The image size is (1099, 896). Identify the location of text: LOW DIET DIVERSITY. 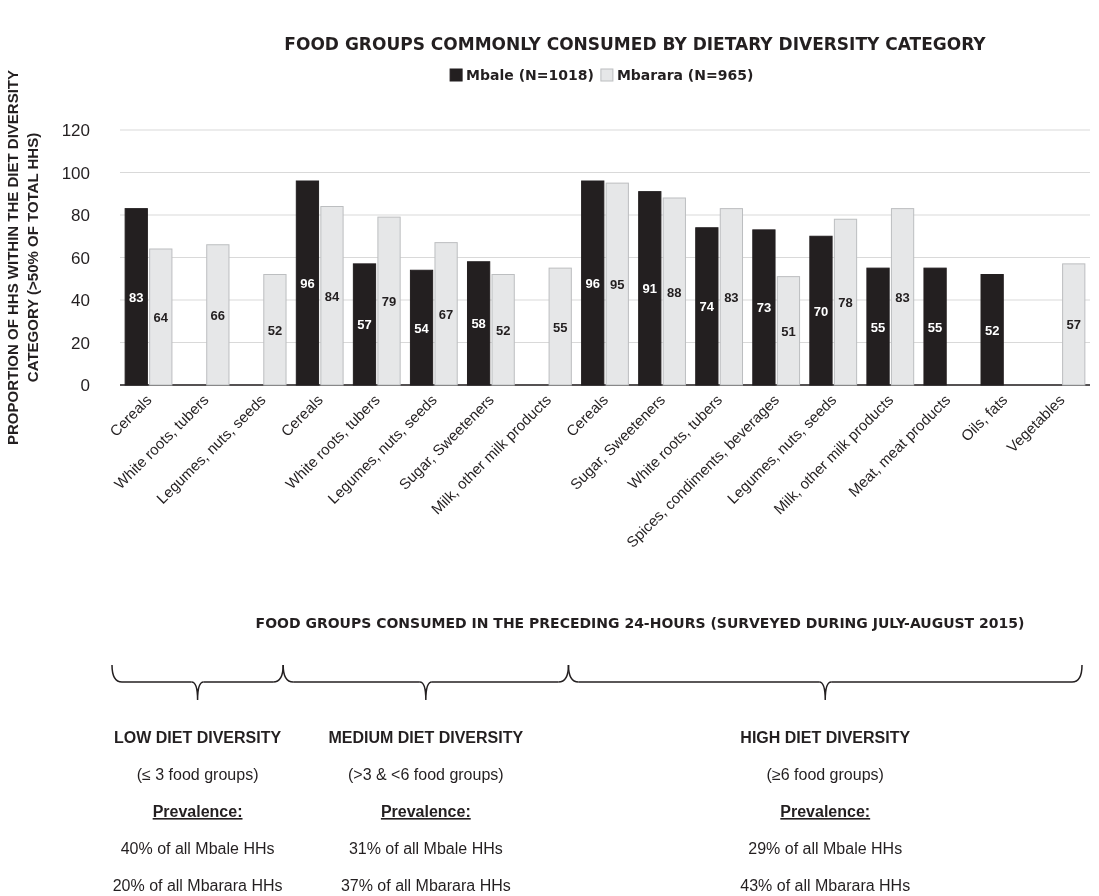
(198, 737).